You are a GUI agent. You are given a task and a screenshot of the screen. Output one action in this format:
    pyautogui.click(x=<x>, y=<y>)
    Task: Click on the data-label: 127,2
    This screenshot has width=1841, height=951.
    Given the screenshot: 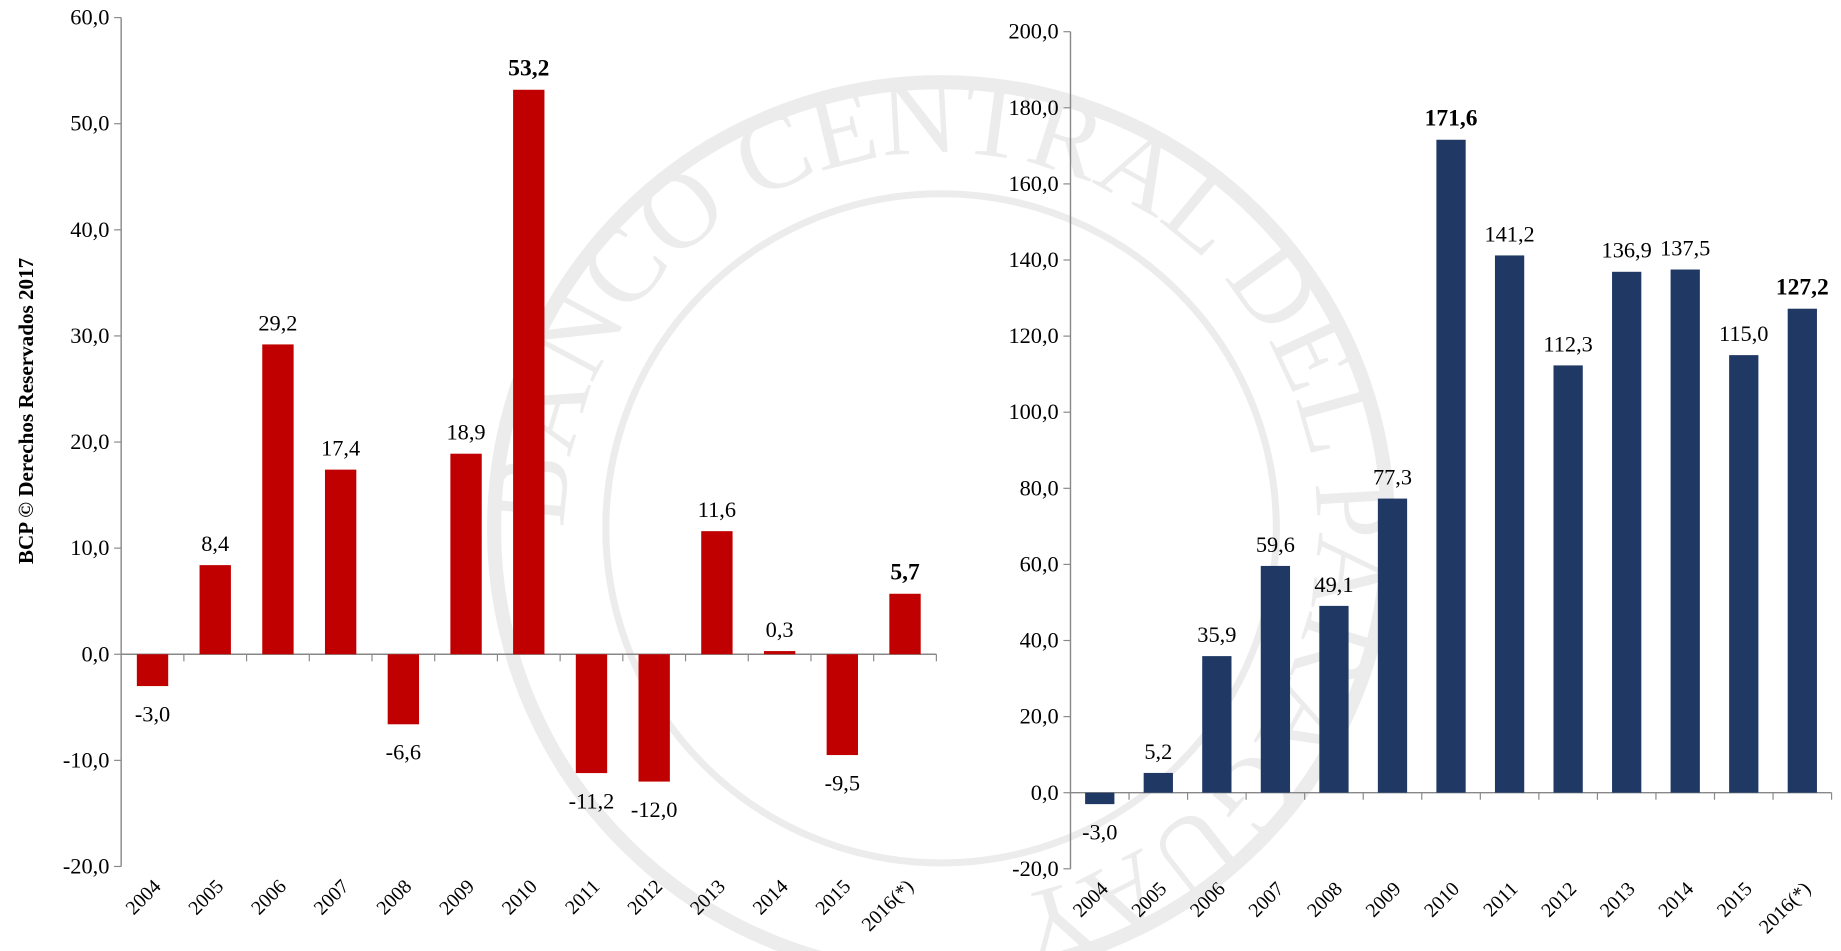 What is the action you would take?
    pyautogui.click(x=1802, y=288)
    